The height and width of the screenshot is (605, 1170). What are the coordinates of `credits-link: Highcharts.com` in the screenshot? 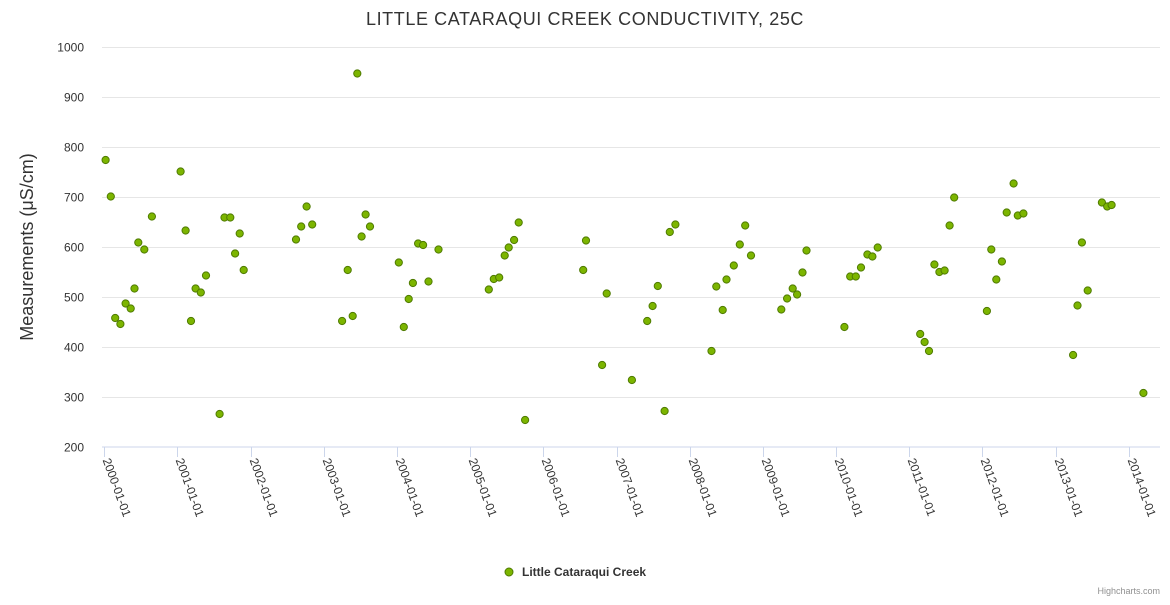 It's located at (1128, 591).